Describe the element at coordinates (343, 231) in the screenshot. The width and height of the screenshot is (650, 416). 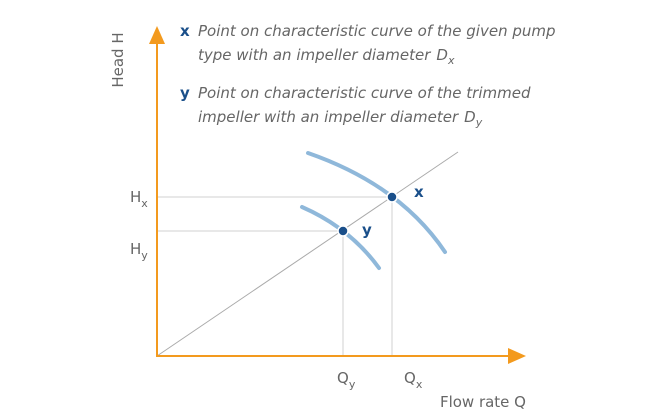
I see `point-y` at that location.